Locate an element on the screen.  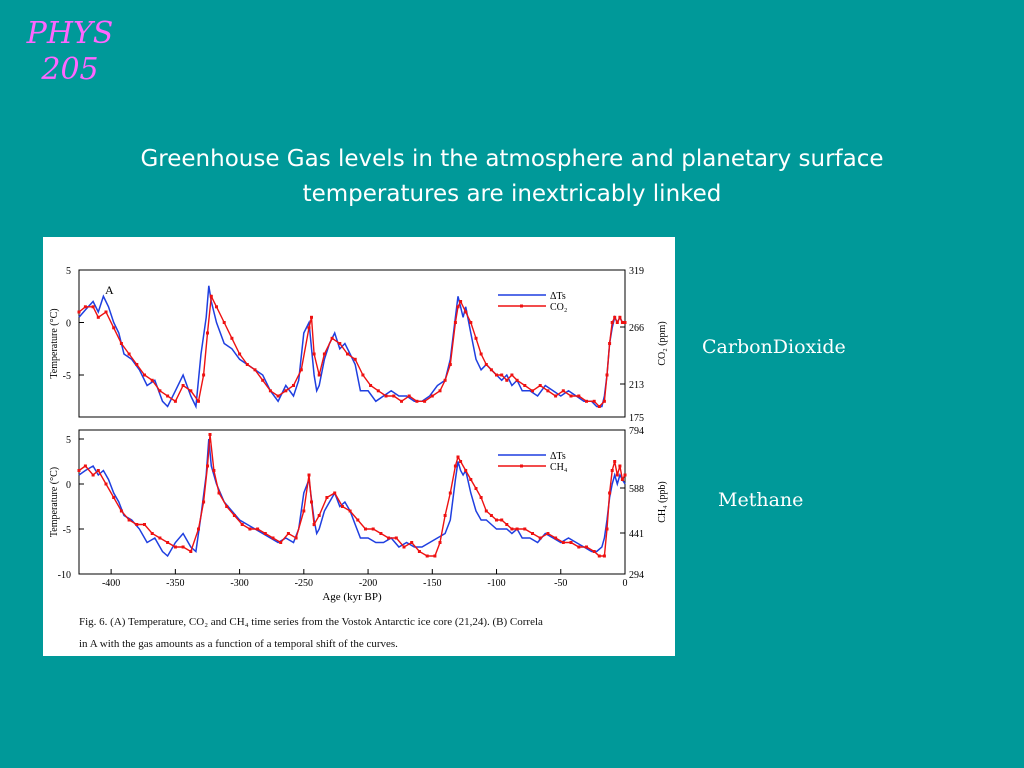
panel-1-y-axis-label: Temperature (°C) is located at coordinates (54, 343).